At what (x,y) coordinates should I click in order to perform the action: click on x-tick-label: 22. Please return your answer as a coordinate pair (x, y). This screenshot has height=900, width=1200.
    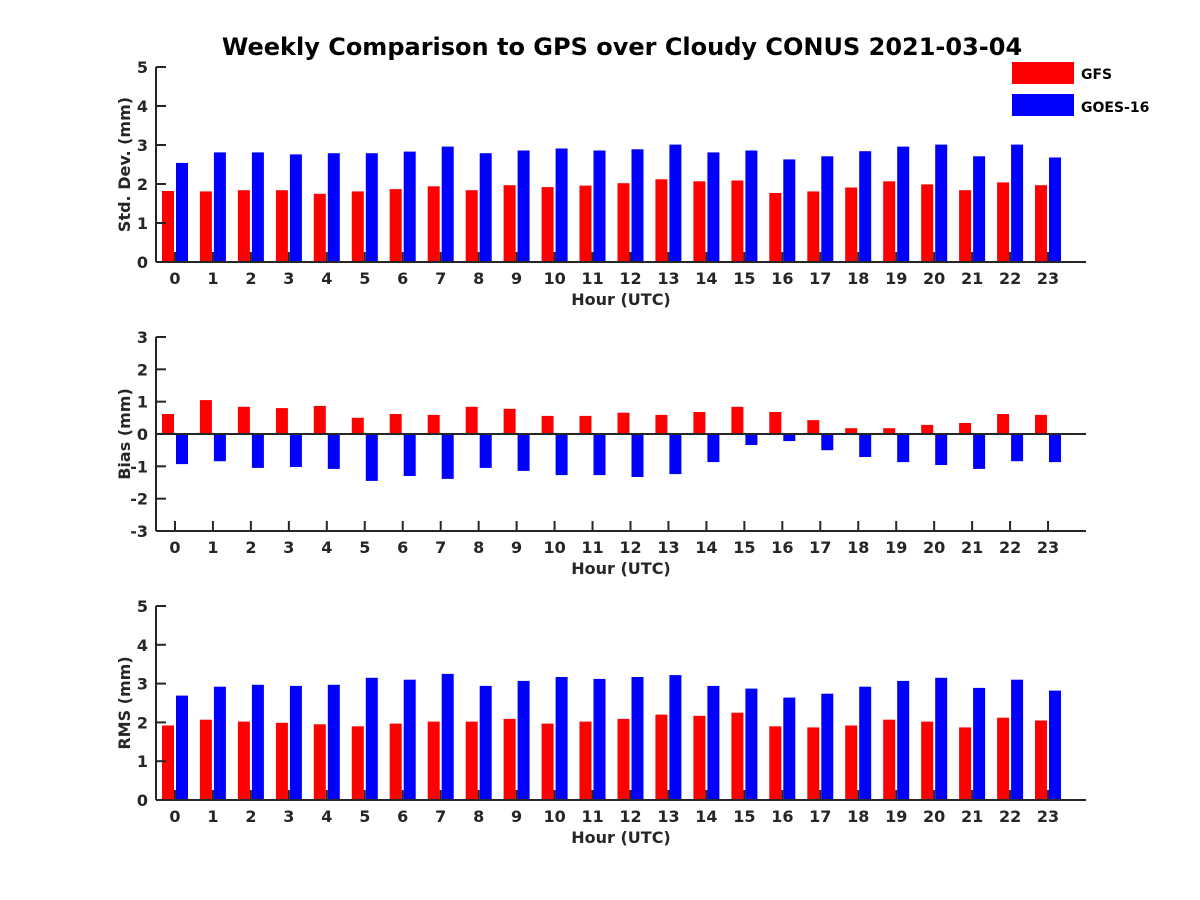
    Looking at the image, I should click on (1010, 547).